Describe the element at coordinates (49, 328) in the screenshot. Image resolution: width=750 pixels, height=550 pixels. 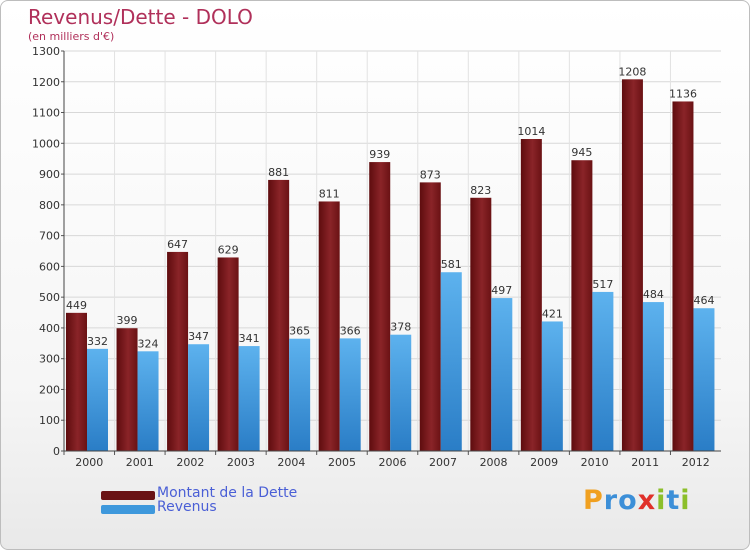
I see `y-tick-label: 400` at that location.